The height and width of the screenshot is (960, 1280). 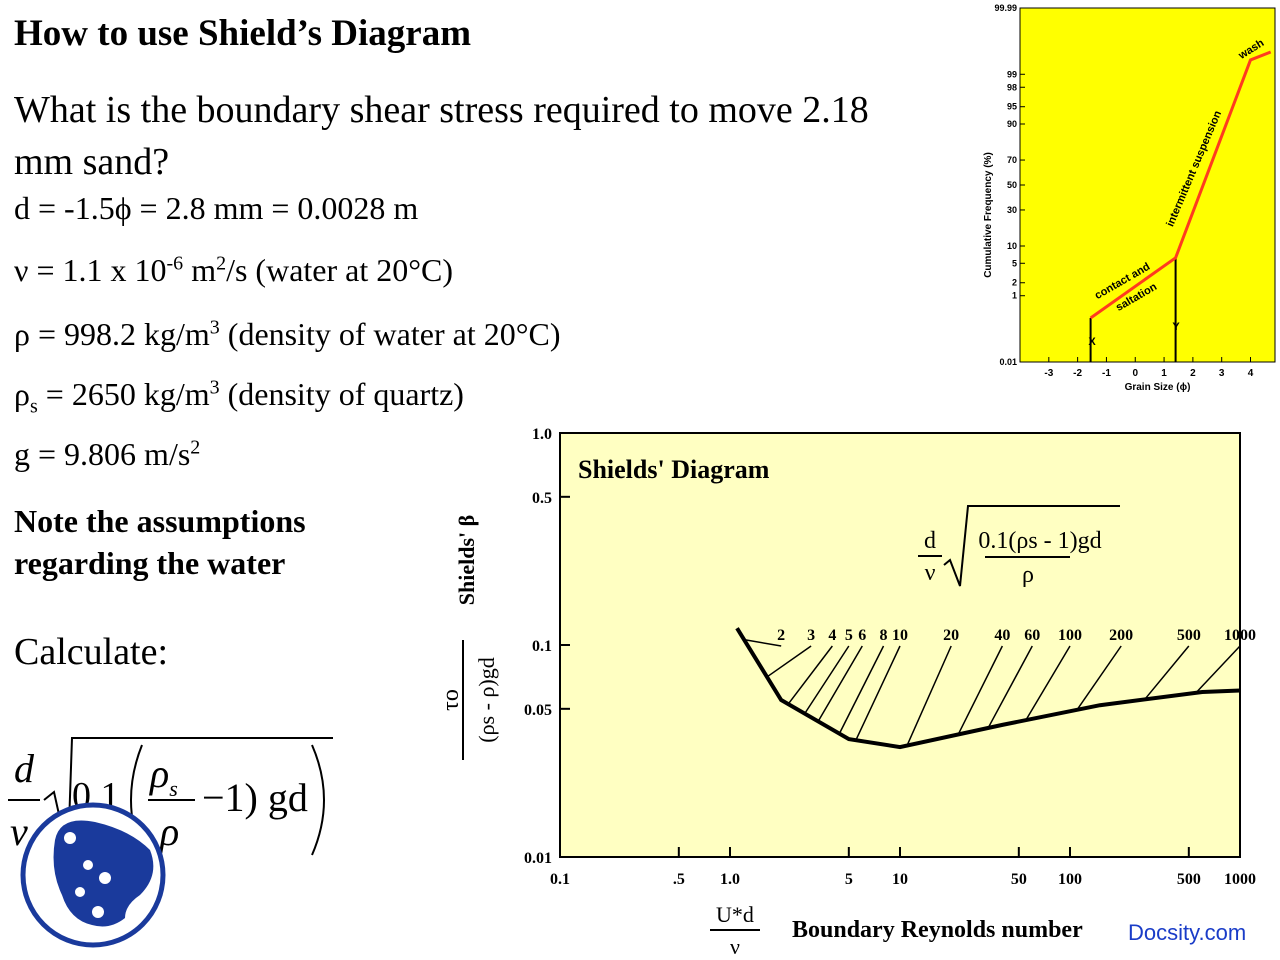 What do you see at coordinates (1048, 373) in the screenshot?
I see `x-tick-label: -3` at bounding box center [1048, 373].